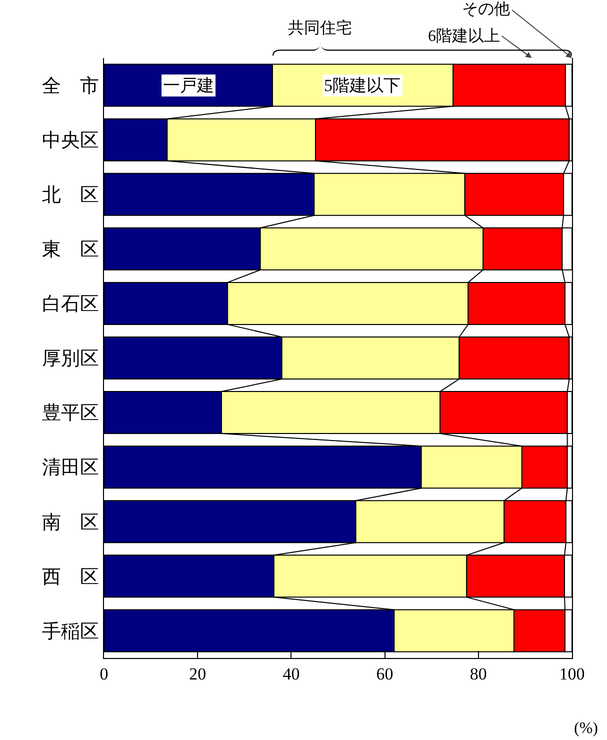 This screenshot has height=740, width=607. Describe the element at coordinates (71, 413) in the screenshot. I see `y-tick-label: 豊平区` at that location.